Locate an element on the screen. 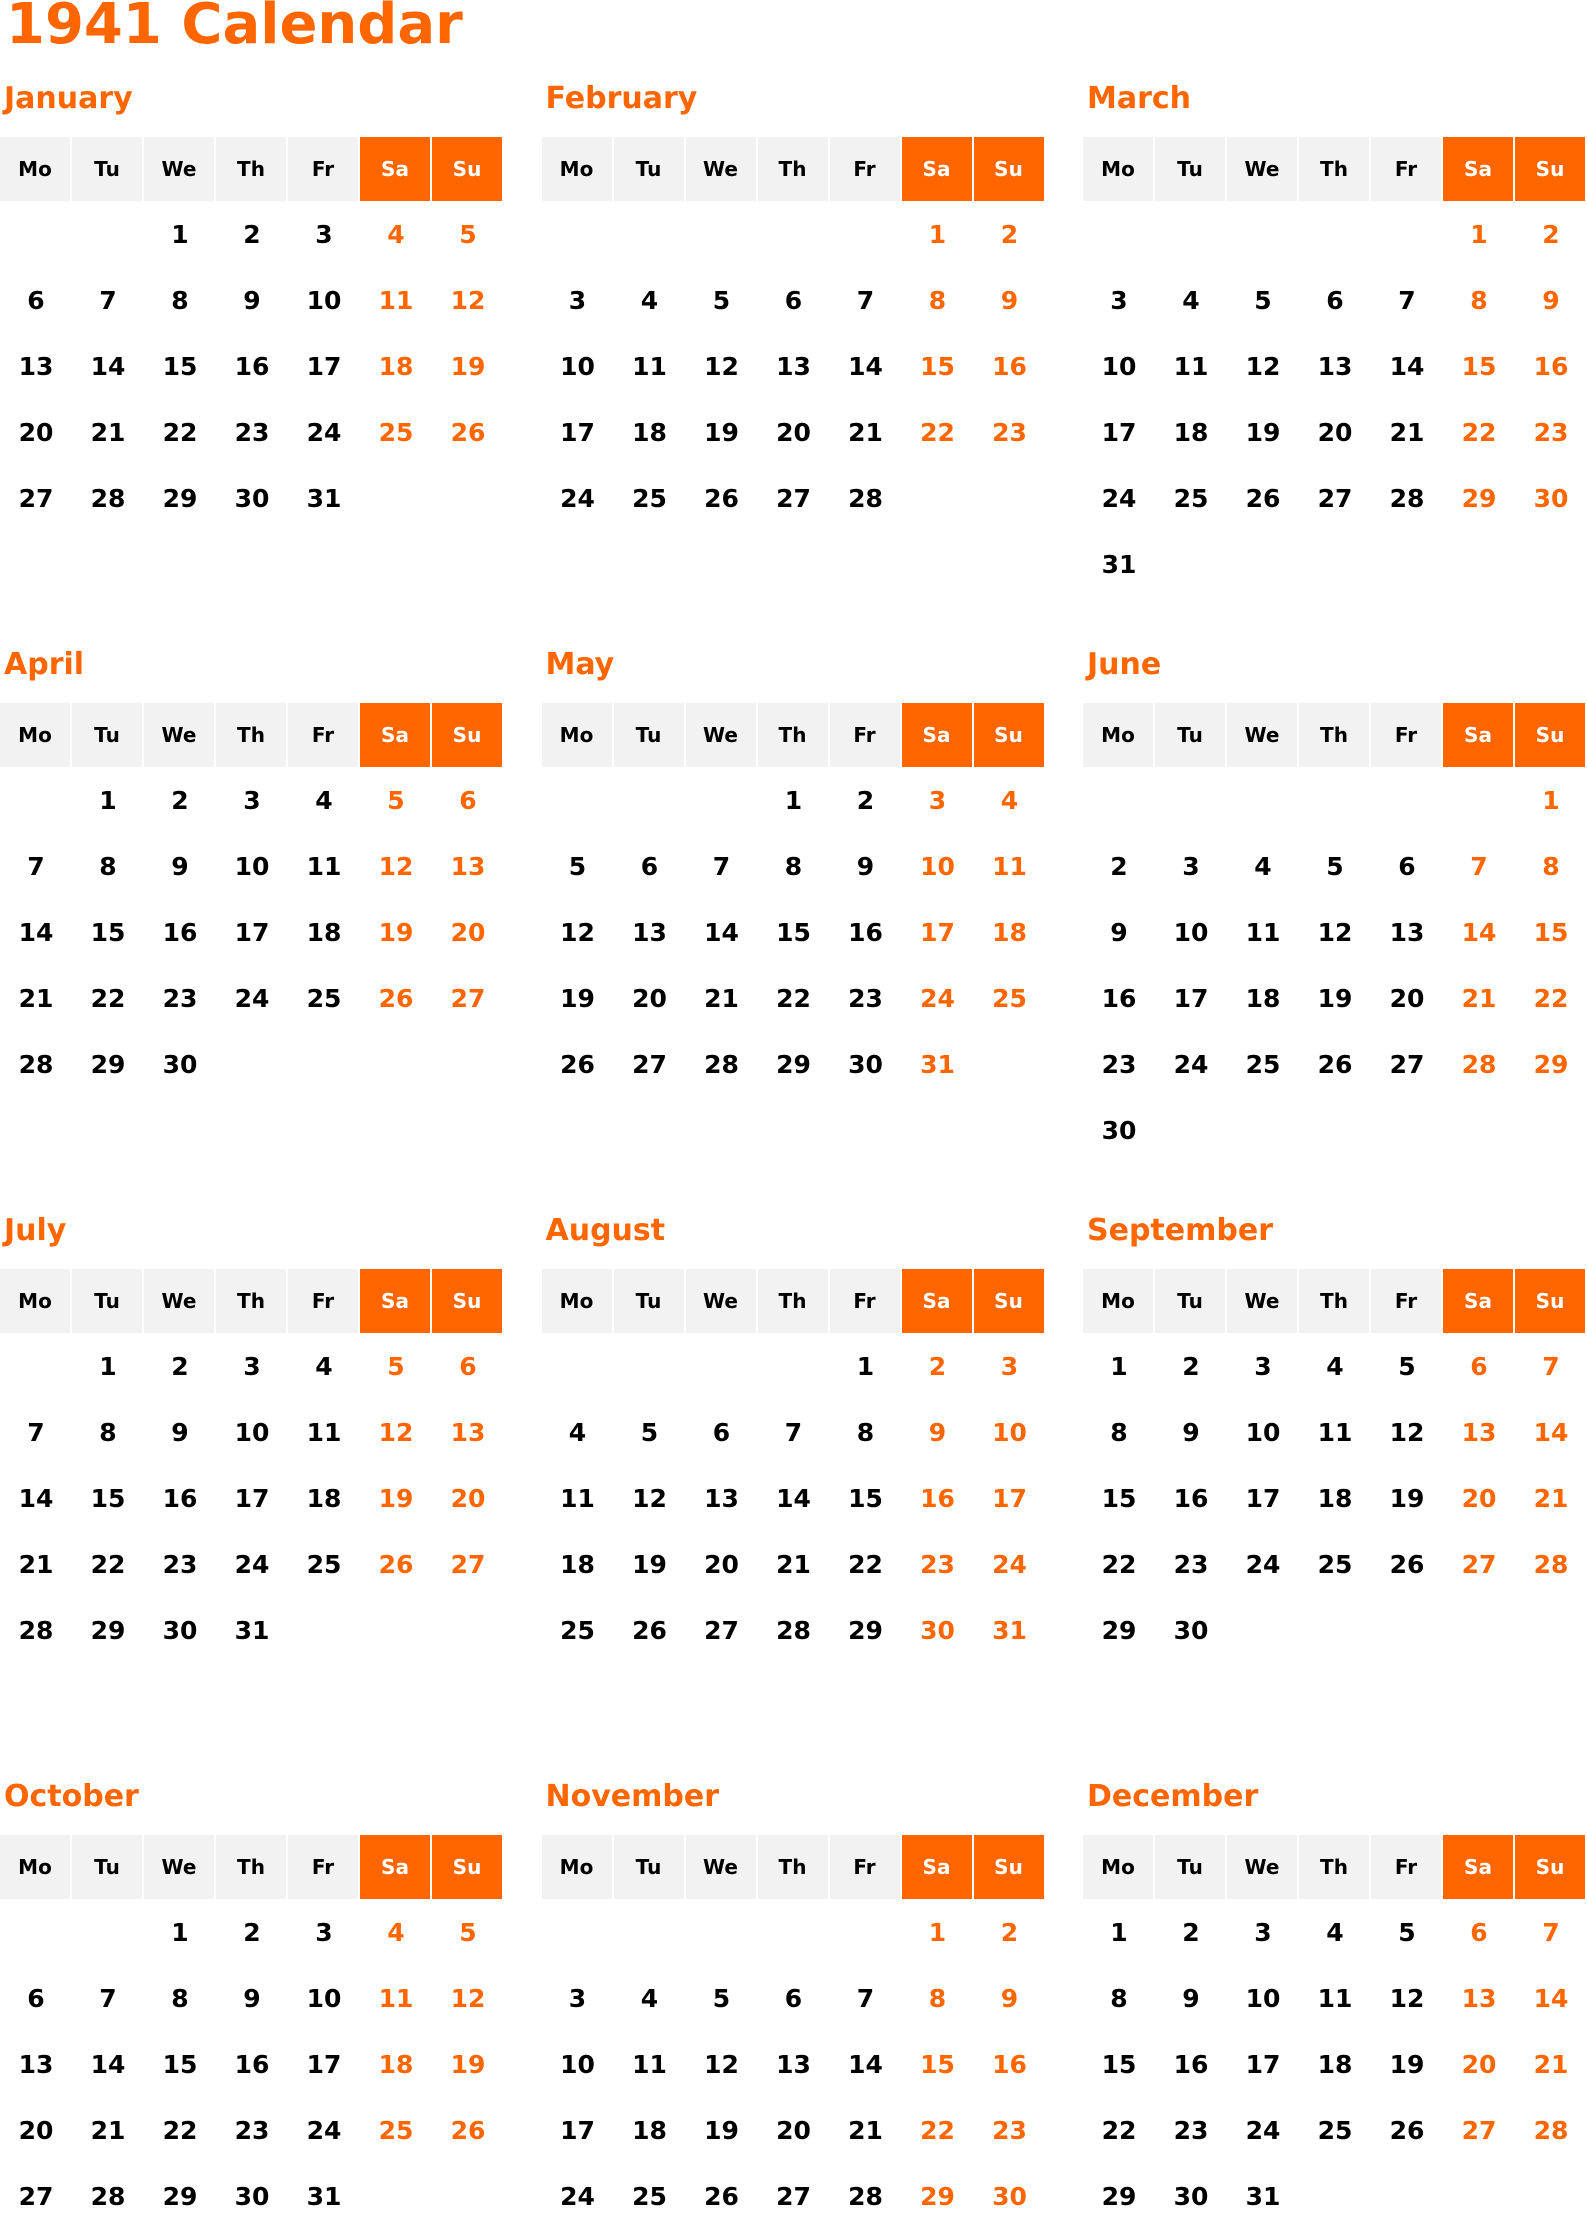 Image resolution: width=1587 pixels, height=2229 pixels. month-name: July is located at coordinates (35, 1230).